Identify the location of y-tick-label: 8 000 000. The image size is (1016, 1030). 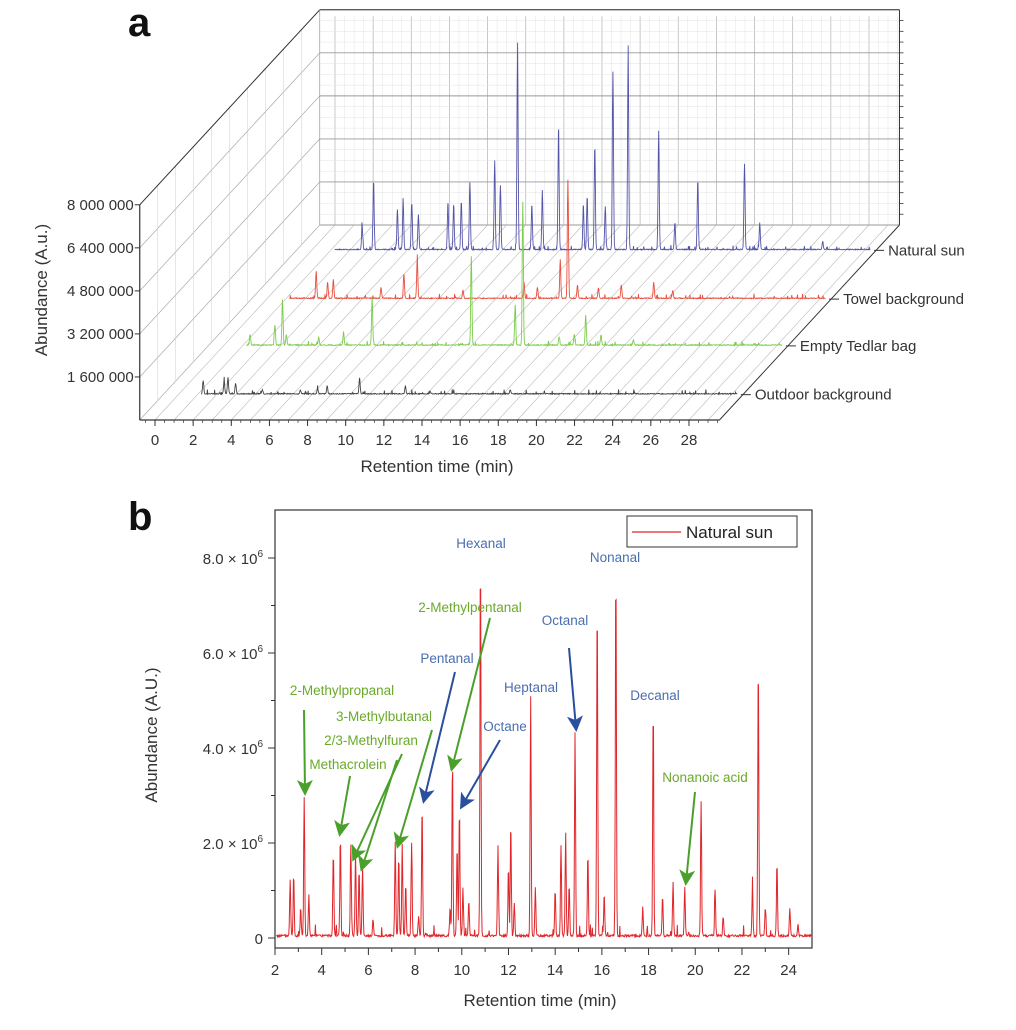
(100, 205).